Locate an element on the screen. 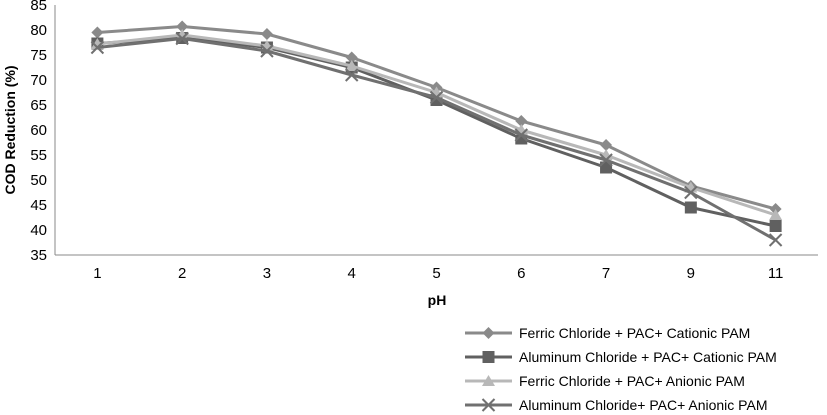  x-tick-label: 6 is located at coordinates (521, 273).